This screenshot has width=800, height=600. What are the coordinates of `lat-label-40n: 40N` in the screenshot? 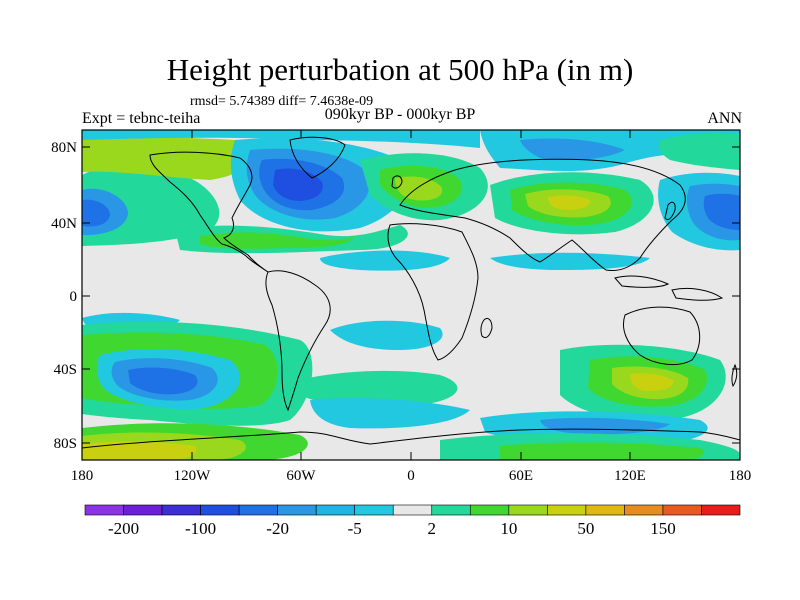 It's located at (64, 224).